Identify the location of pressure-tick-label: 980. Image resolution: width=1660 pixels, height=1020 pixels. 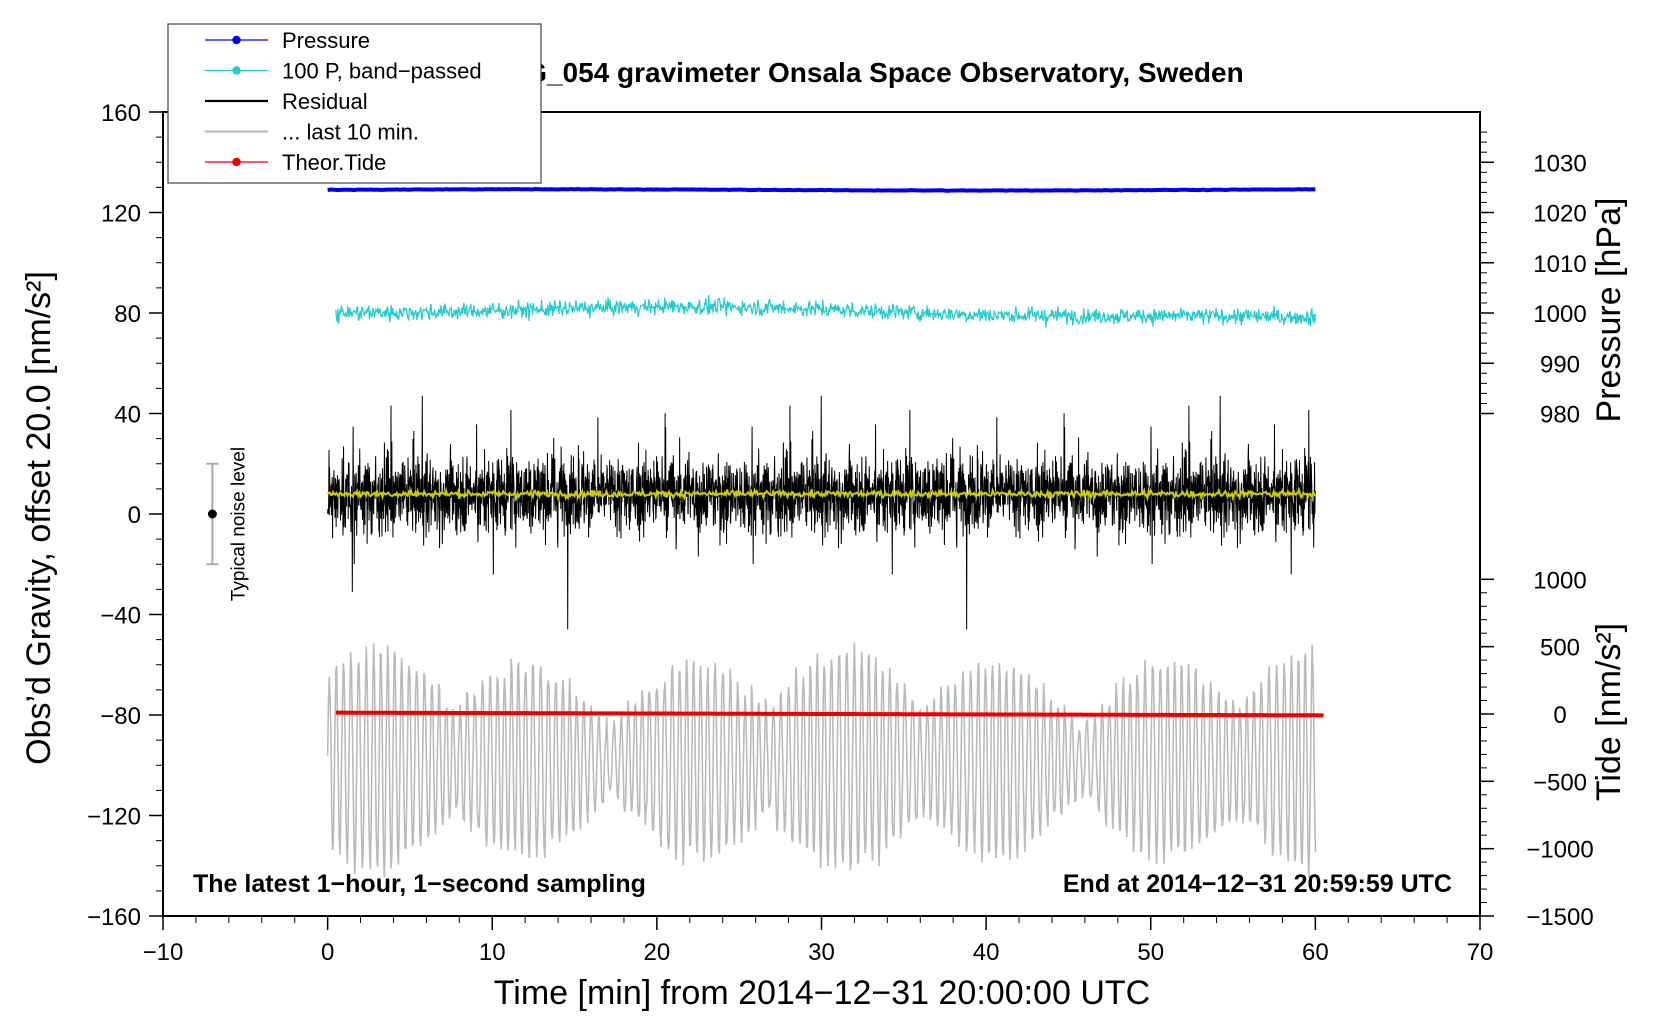
(1560, 415).